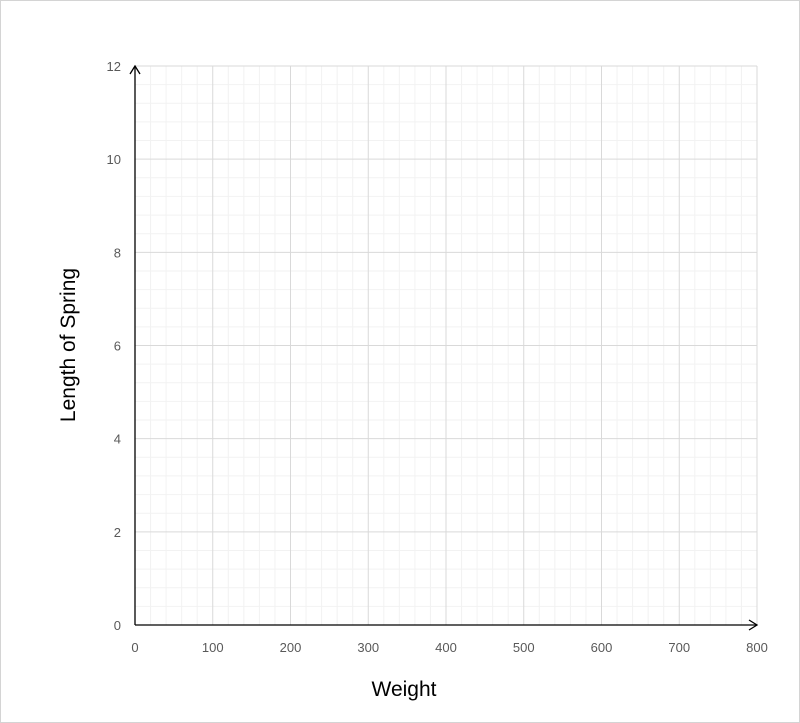  What do you see at coordinates (117, 346) in the screenshot?
I see `y-tick-label: 6` at bounding box center [117, 346].